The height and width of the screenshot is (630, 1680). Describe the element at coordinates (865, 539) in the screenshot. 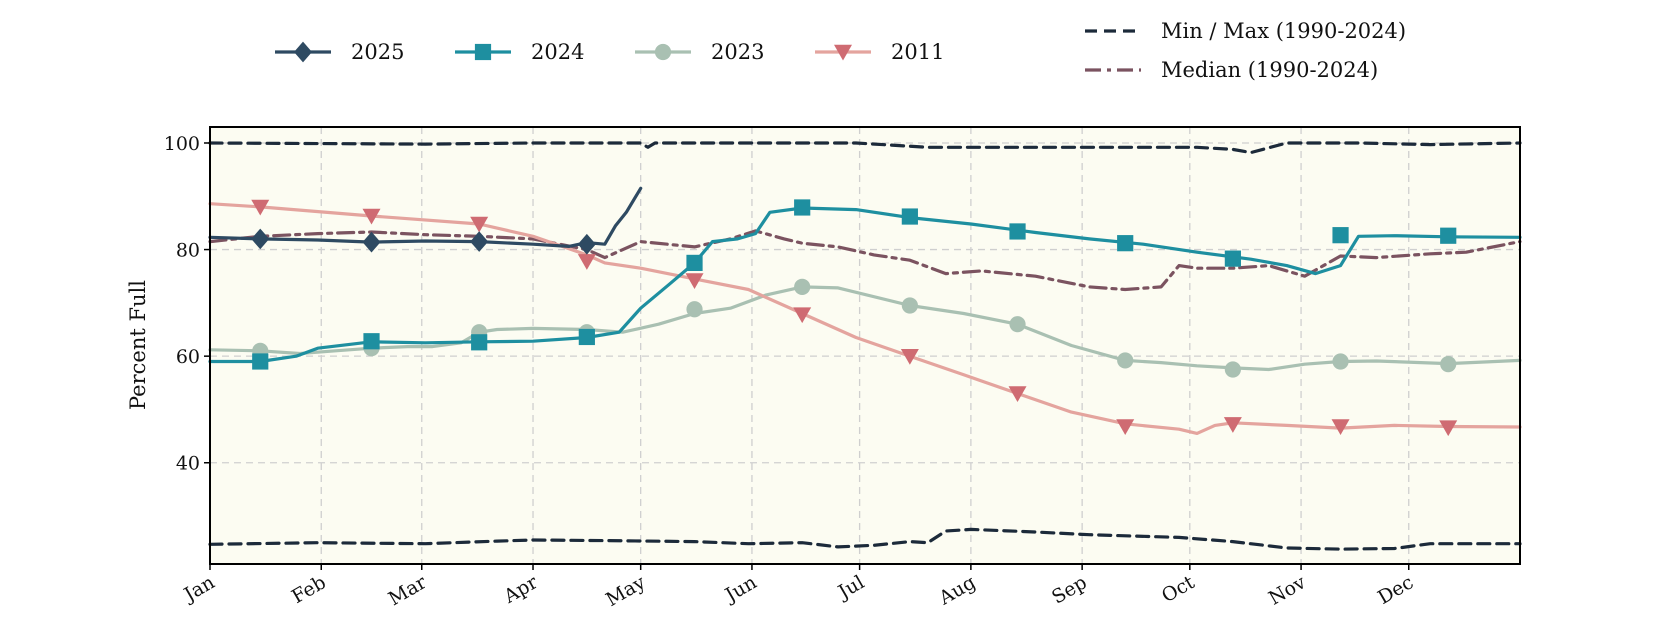

I see `series-line-min-max-1990-2024-lower` at that location.